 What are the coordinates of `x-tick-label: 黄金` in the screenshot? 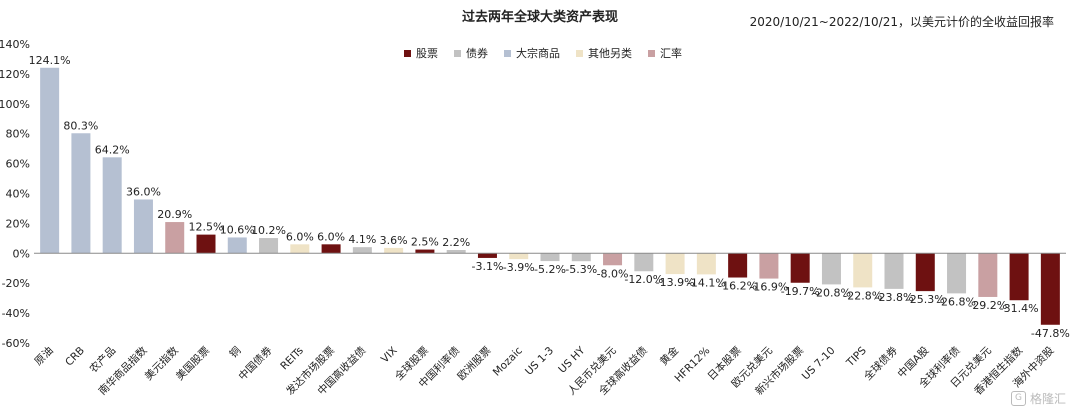 It's located at (669, 356).